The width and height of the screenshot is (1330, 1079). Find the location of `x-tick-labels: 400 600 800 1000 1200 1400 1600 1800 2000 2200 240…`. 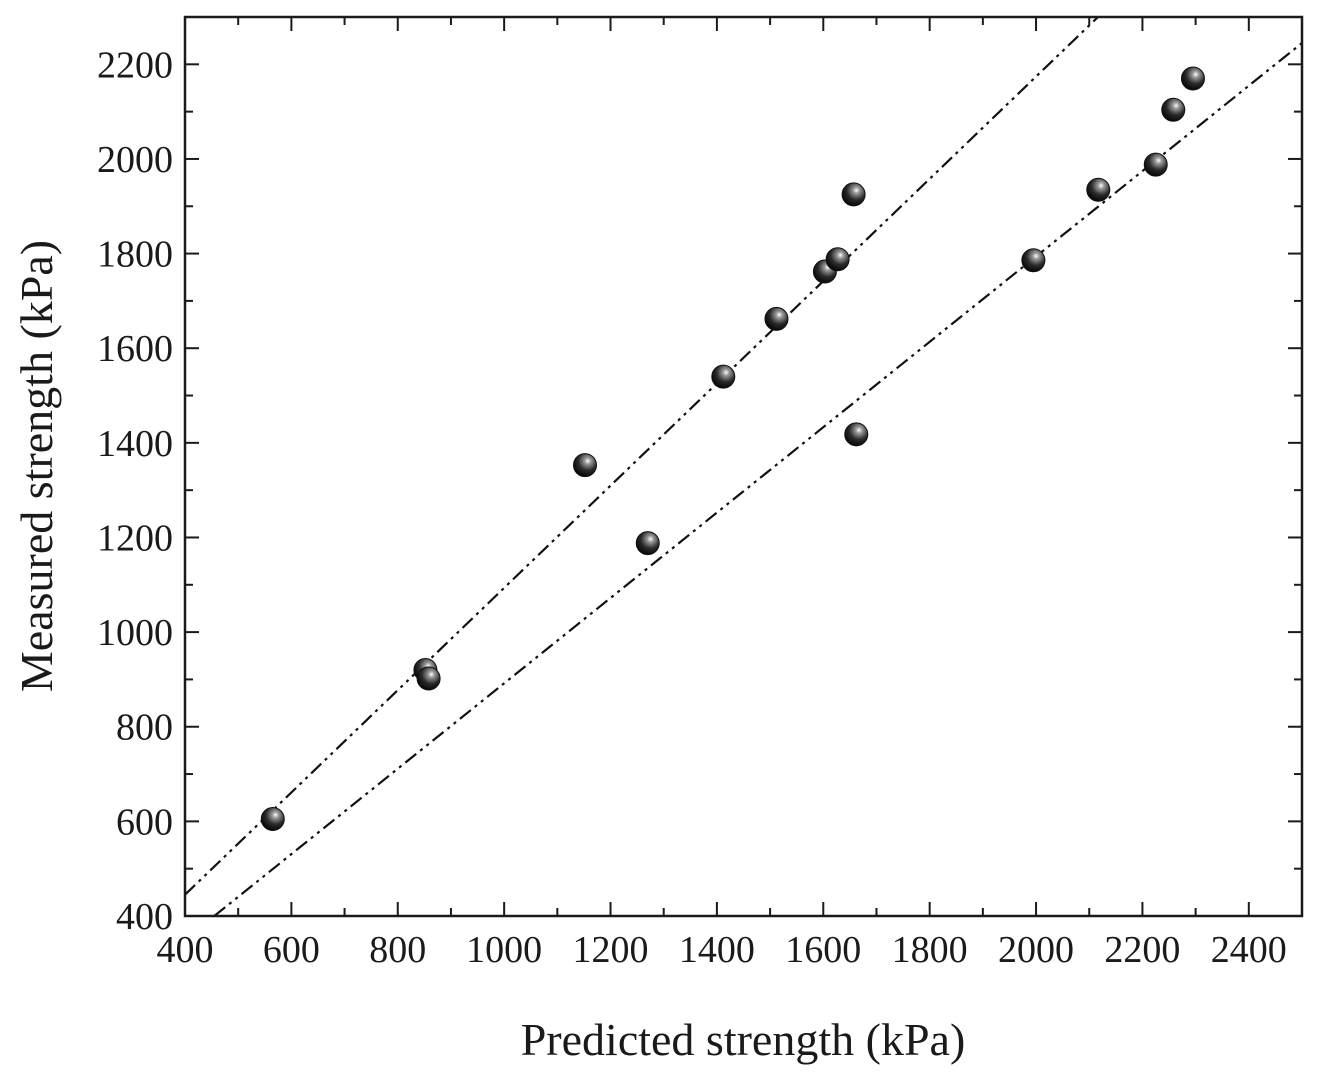

x-tick-labels: 400 600 800 1000 1200 1400 1600 1800 2000 2200 240… is located at coordinates (722, 950).